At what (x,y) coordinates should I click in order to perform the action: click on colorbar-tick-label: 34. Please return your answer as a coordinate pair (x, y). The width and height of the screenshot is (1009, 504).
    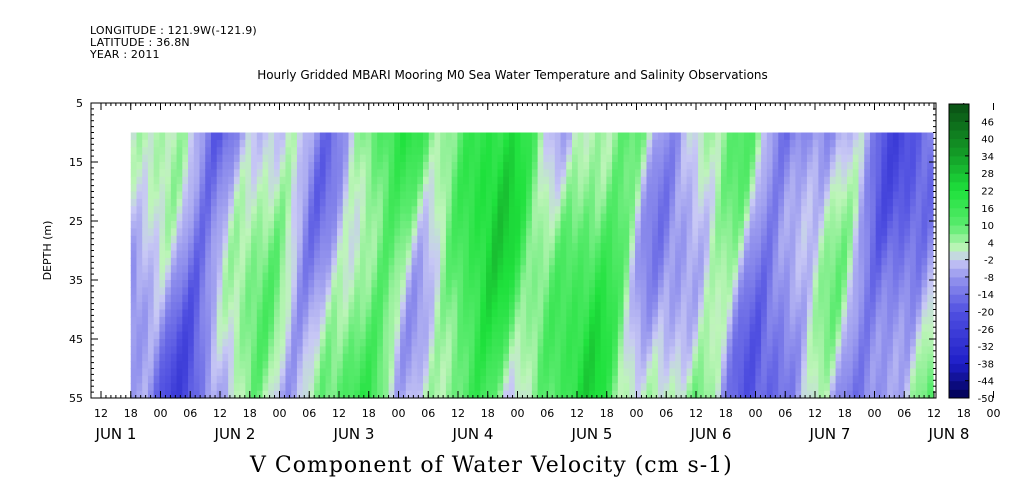
    Looking at the image, I should click on (987, 157).